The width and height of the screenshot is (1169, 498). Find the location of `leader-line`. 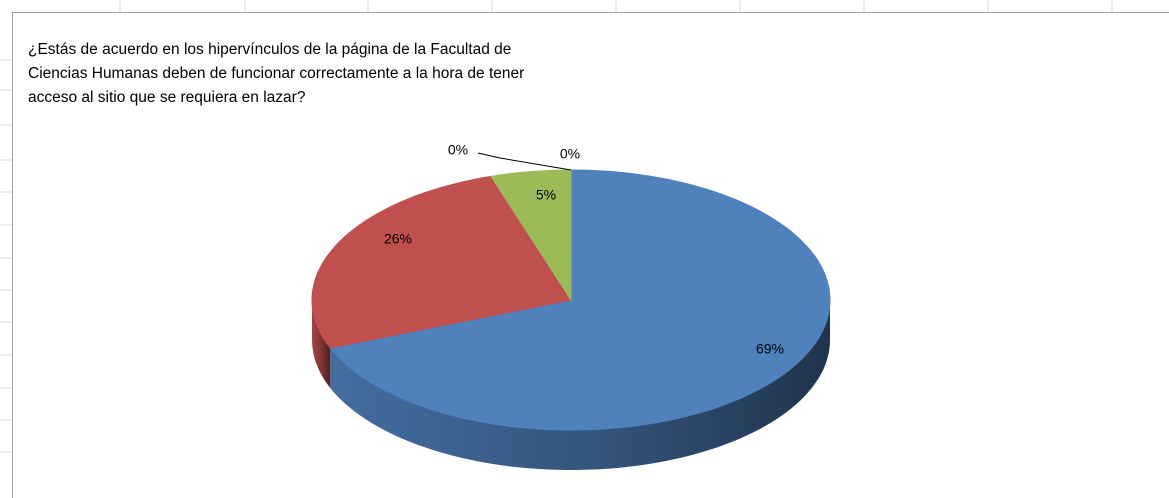

leader-line is located at coordinates (524, 161).